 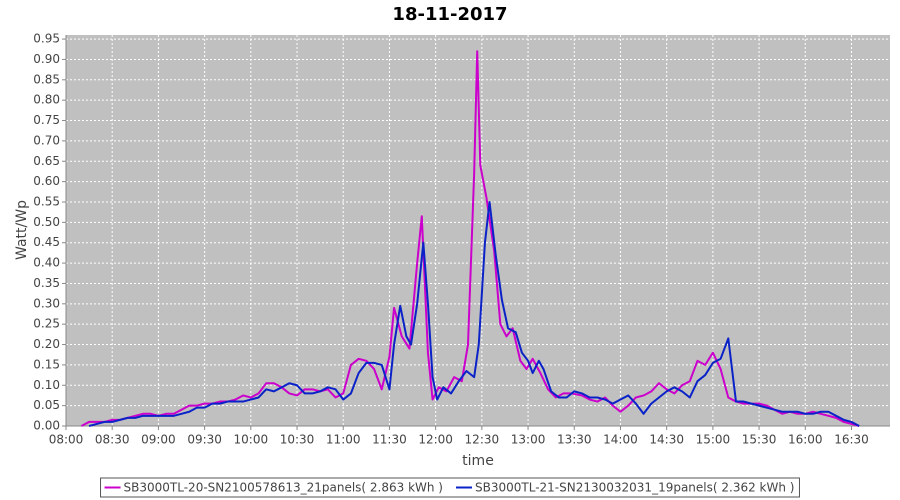 I want to click on x-tick-label: 14:30, so click(x=666, y=440).